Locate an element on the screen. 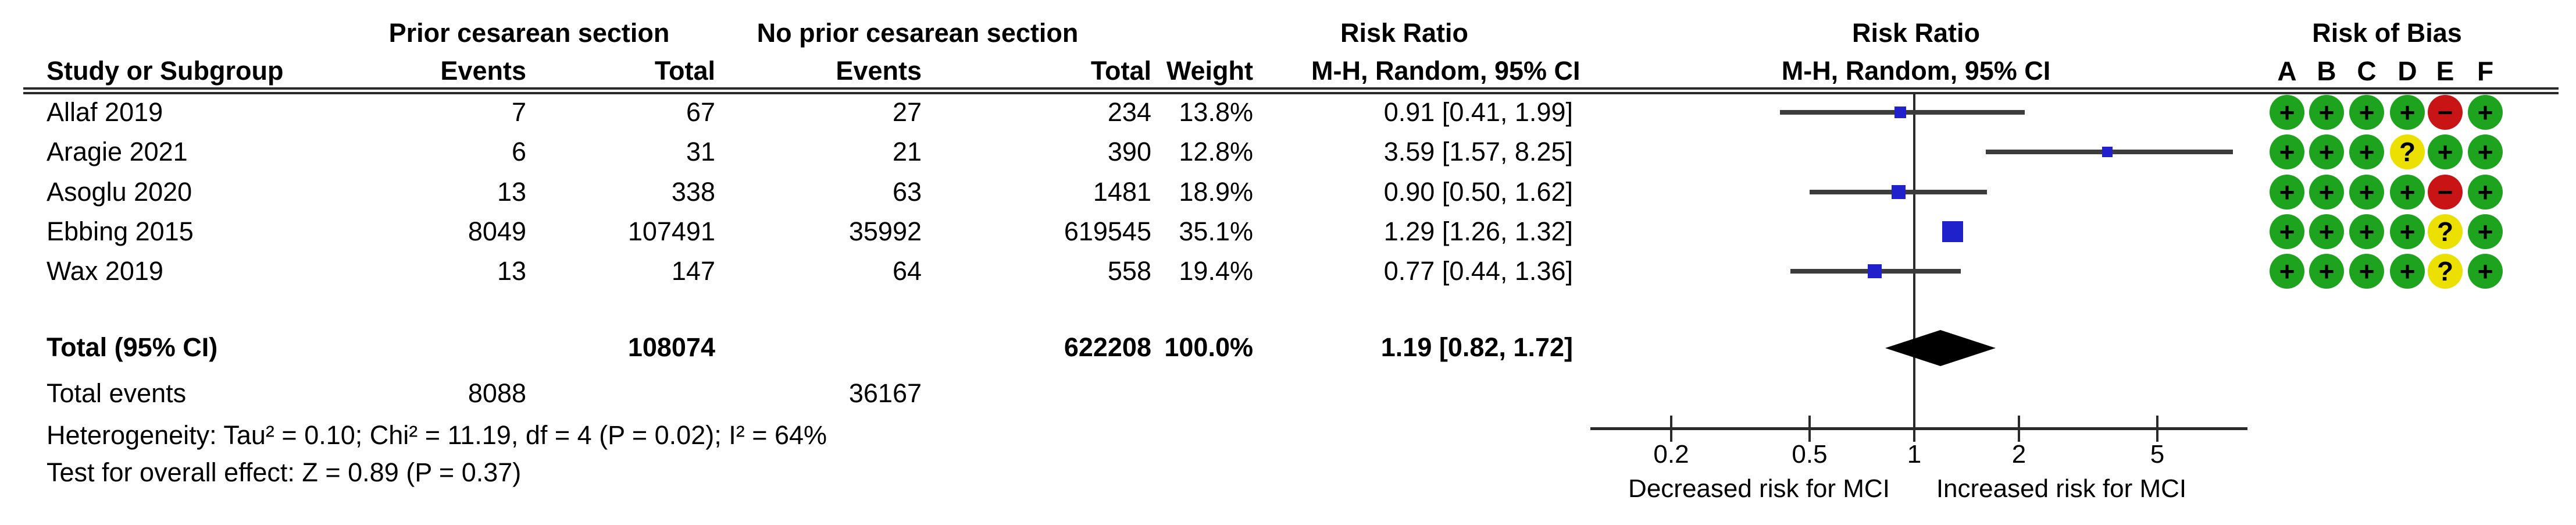 This screenshot has width=2576, height=525. point-estimate-wax is located at coordinates (1875, 271).